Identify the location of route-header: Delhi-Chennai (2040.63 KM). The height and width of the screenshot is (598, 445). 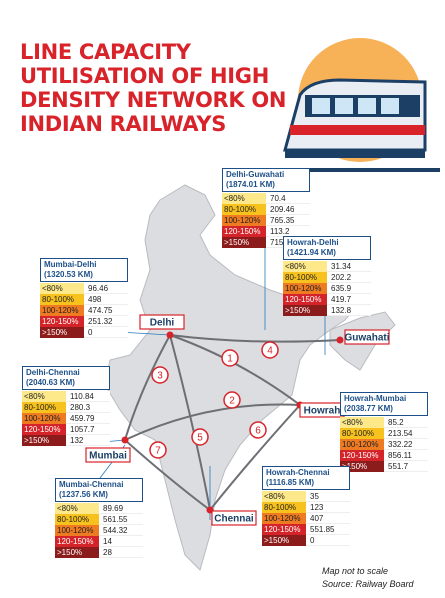
(66, 378).